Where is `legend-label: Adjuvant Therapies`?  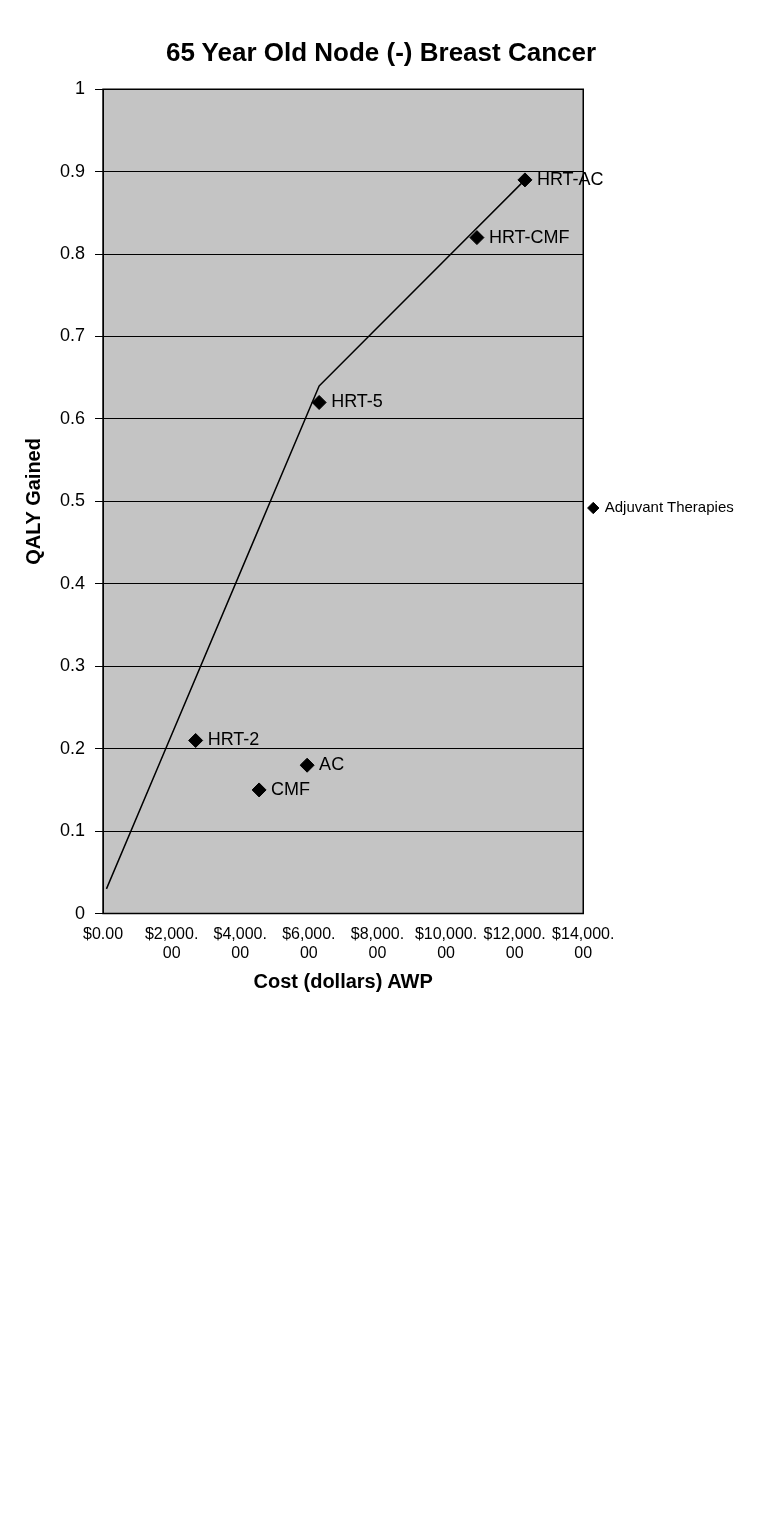
legend-label: Adjuvant Therapies is located at coordinates (669, 507).